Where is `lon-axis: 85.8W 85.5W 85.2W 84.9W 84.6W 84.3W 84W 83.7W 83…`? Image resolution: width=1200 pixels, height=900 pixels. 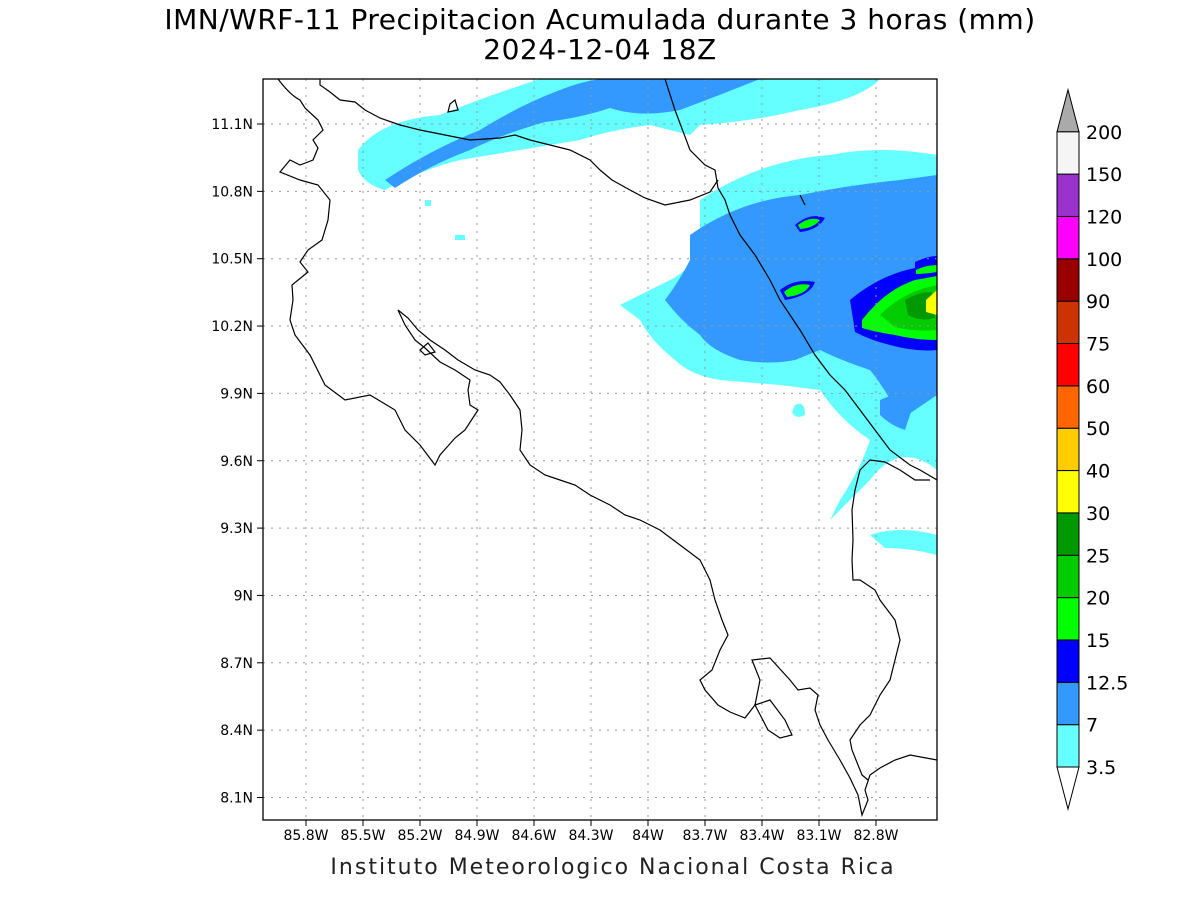 lon-axis: 85.8W 85.5W 85.2W 84.9W 84.6W 84.3W 84W 83.7W 83… is located at coordinates (591, 832).